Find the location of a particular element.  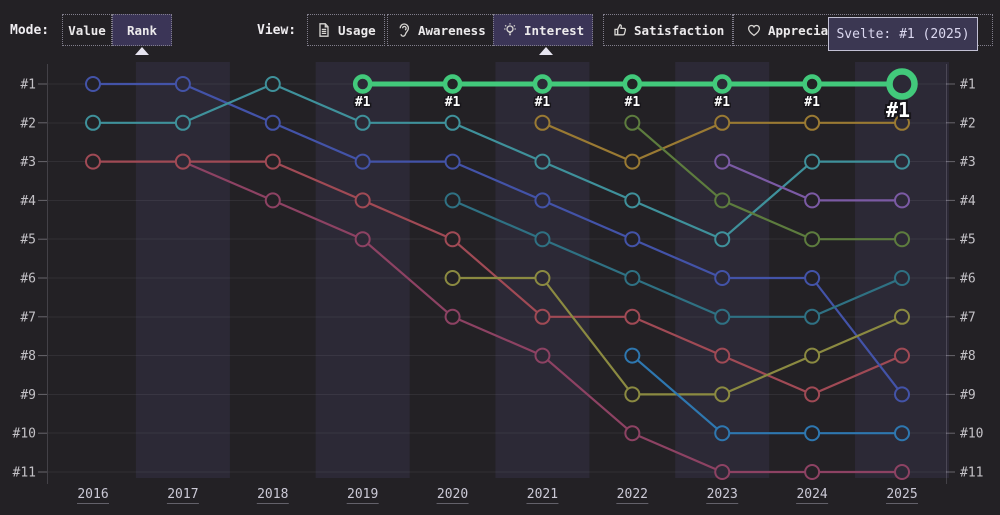

year-label: 2025 is located at coordinates (901, 494).